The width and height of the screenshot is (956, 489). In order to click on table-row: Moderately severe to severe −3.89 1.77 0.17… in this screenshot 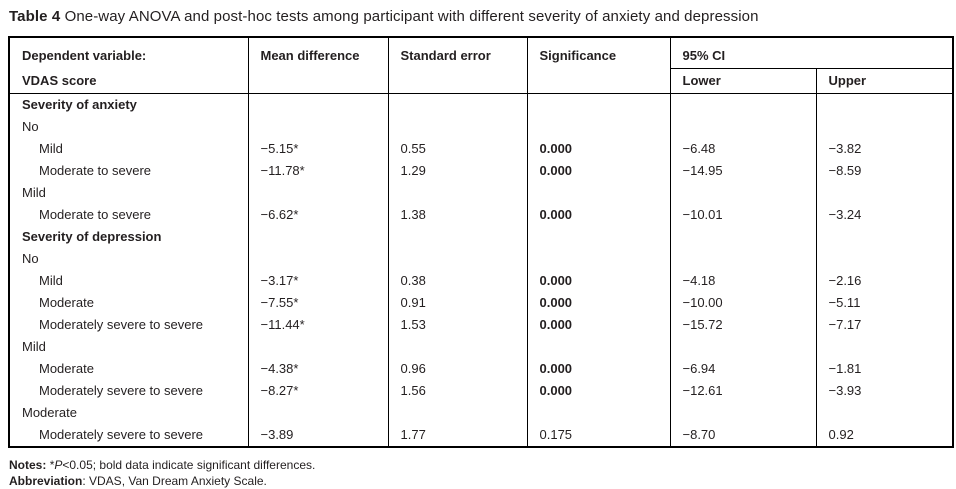, I will do `click(481, 435)`.